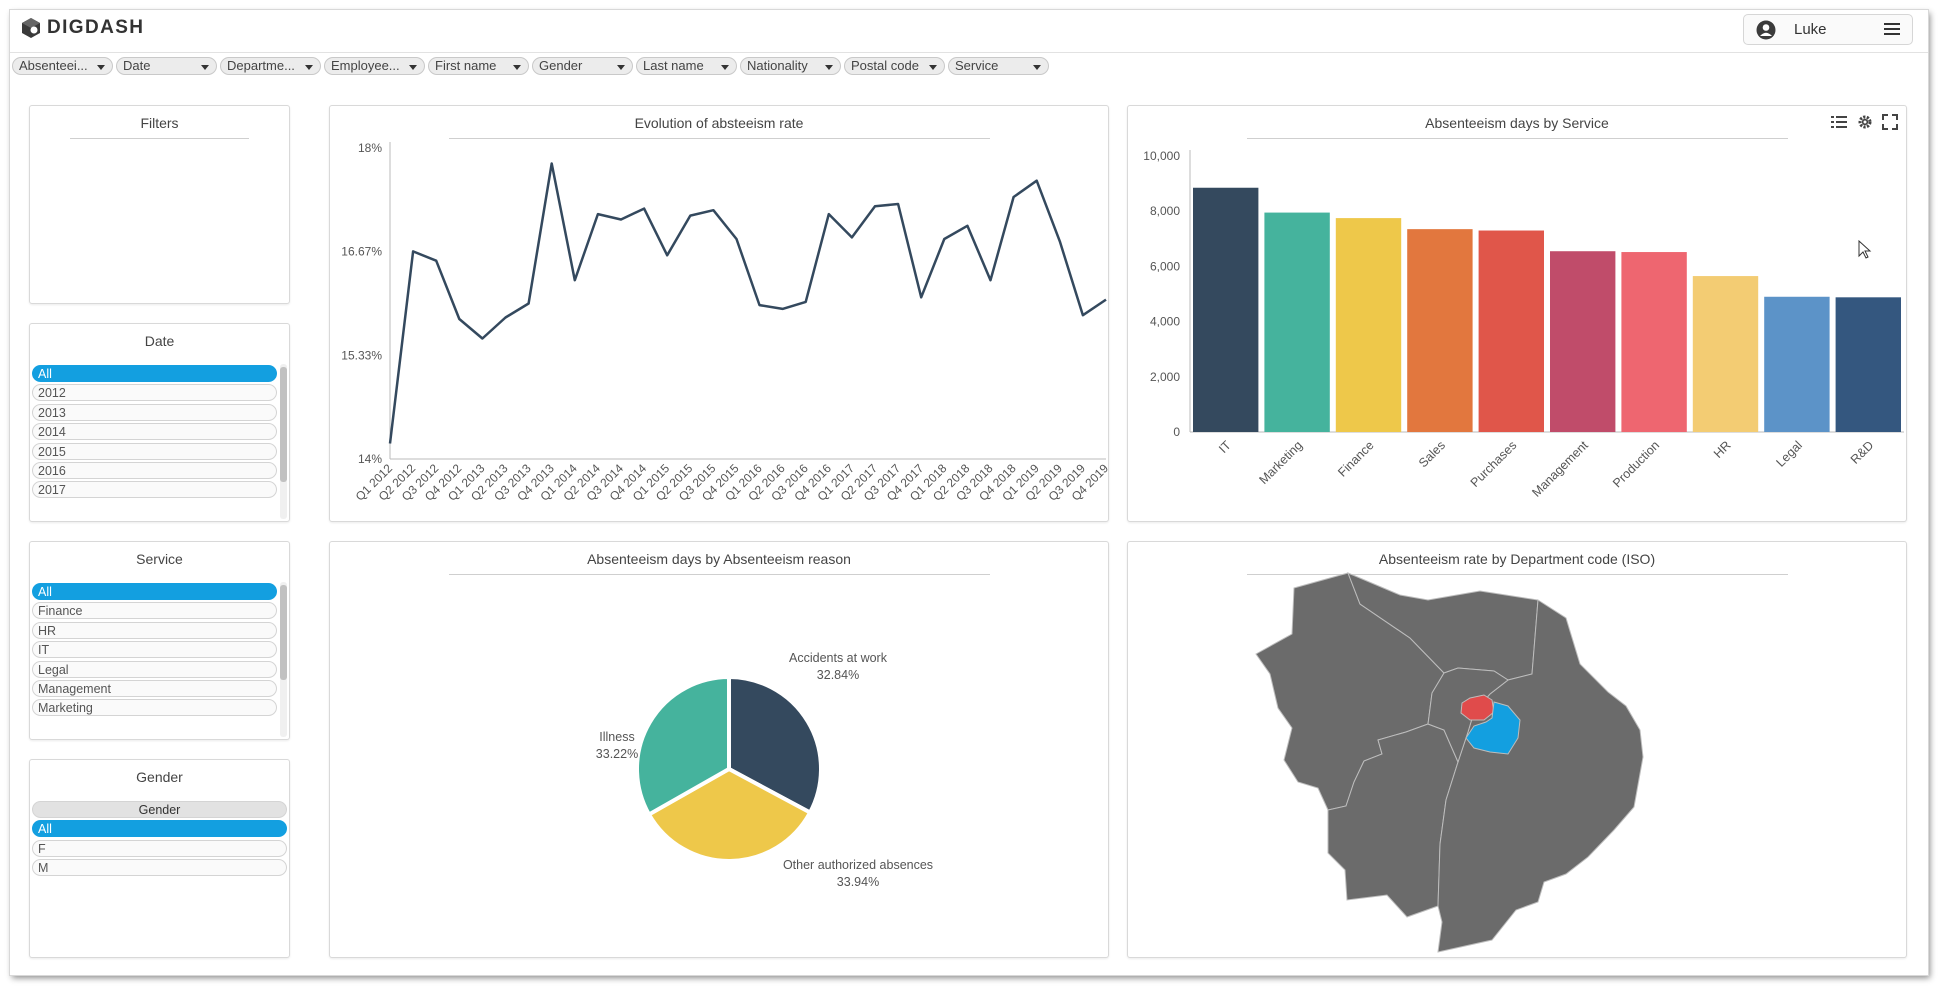 This screenshot has width=1938, height=990. Describe the element at coordinates (82, 28) in the screenshot. I see `logo: DIGDASH` at that location.